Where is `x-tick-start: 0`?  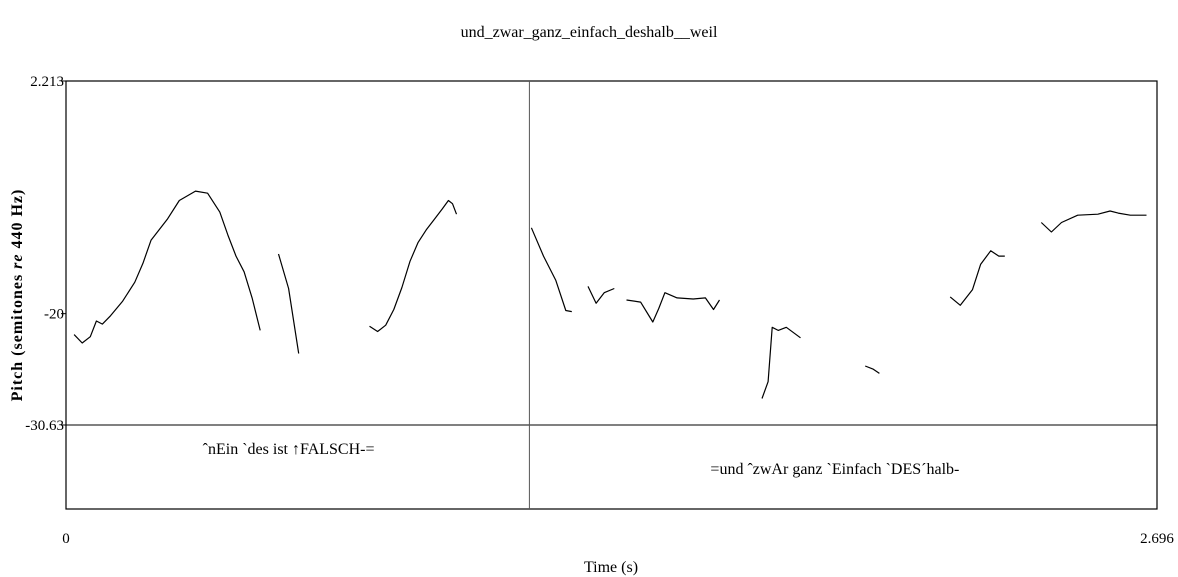
x-tick-start: 0 is located at coordinates (66, 539).